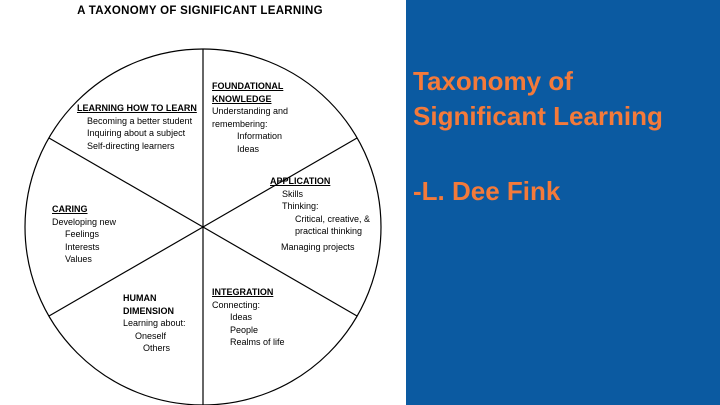 The width and height of the screenshot is (720, 405). I want to click on segment-line: Thinking:, so click(300, 206).